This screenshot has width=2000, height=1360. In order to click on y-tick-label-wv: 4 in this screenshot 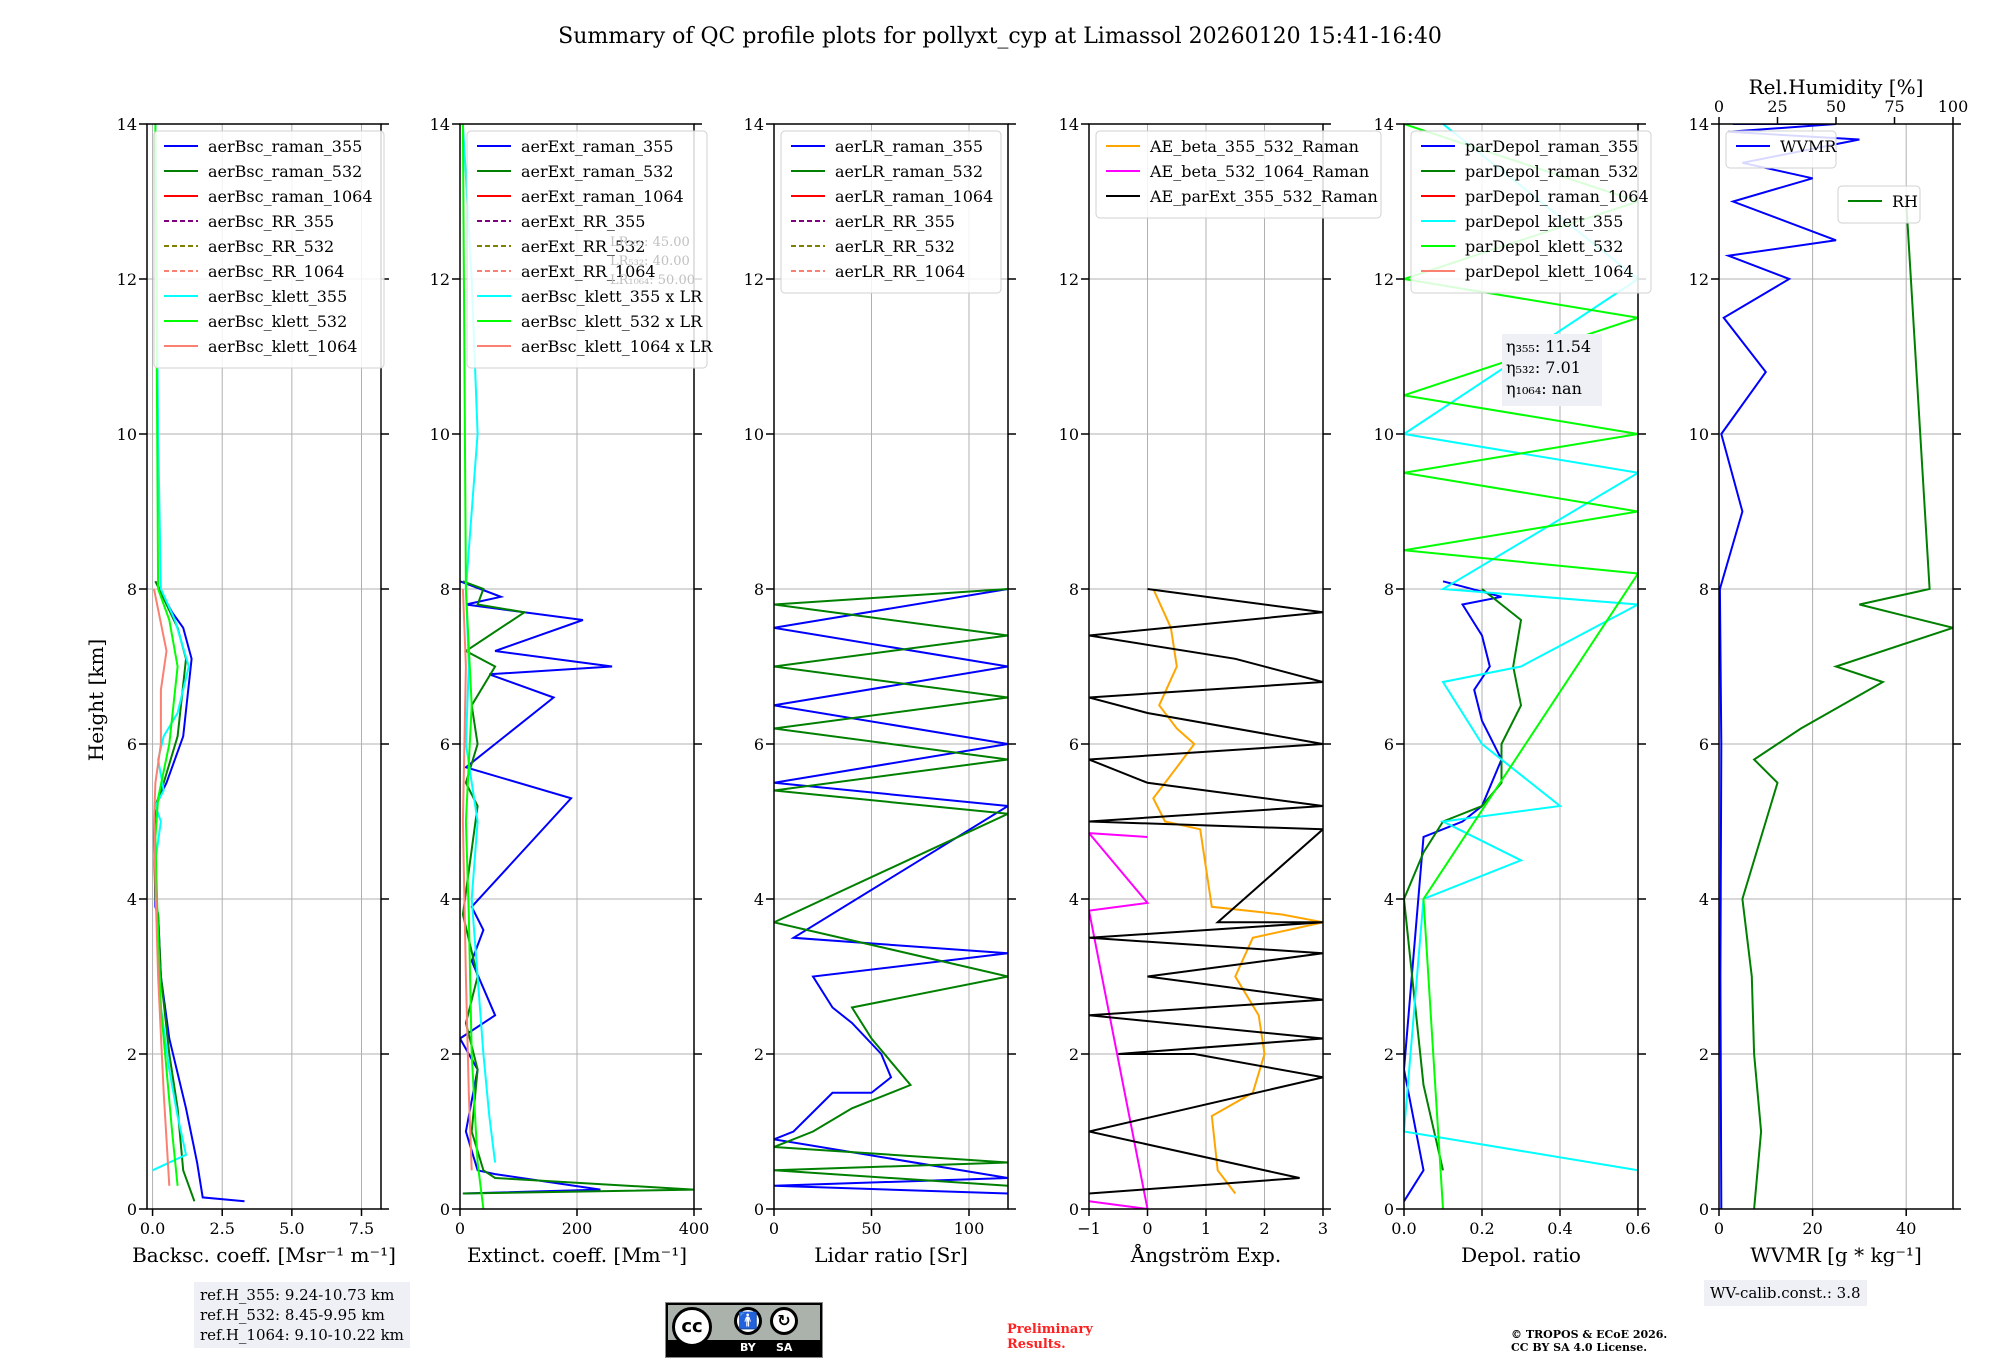, I will do `click(1704, 899)`.